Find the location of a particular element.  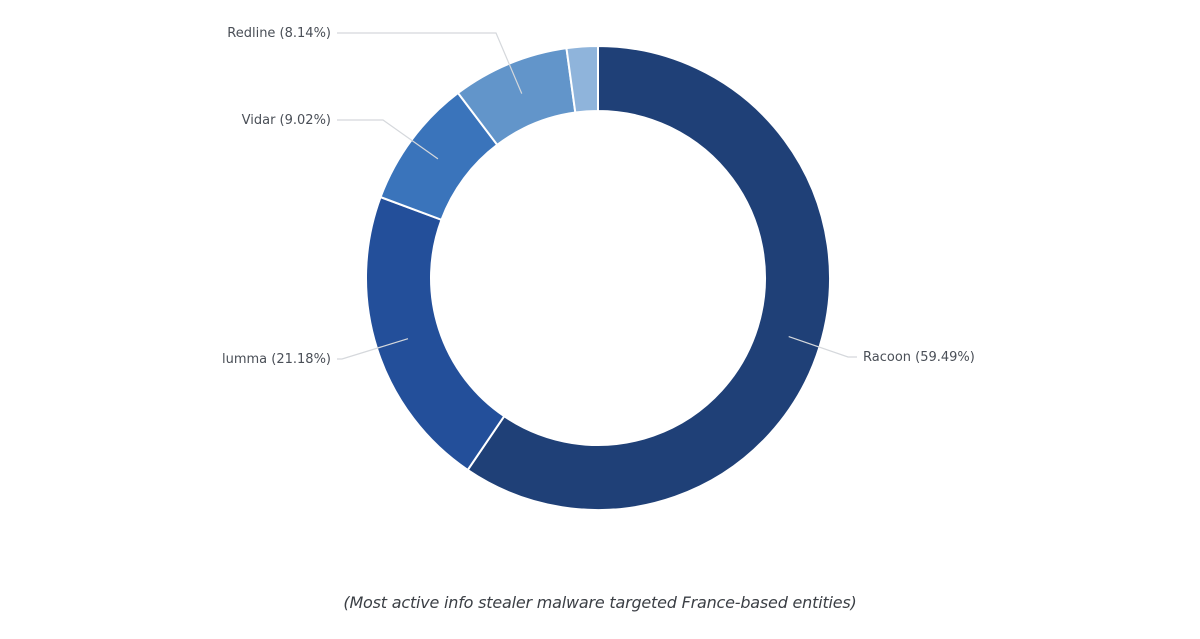

slice-label-4: Redline (8.14%) is located at coordinates (279, 33).